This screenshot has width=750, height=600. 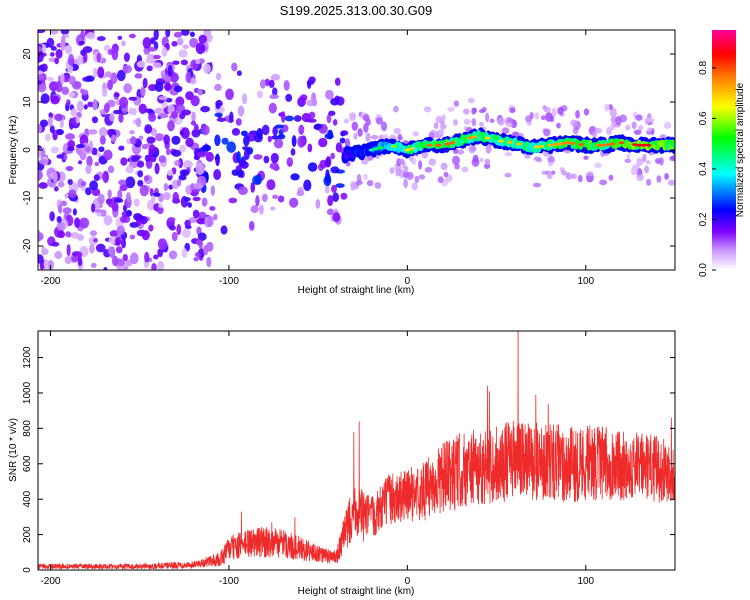 I want to click on snr-x-tick-label: 0, so click(x=408, y=581).